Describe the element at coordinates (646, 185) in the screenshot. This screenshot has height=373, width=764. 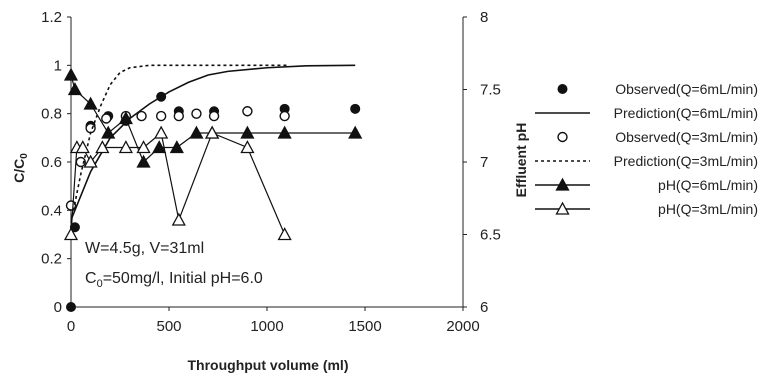
I see `legend-item: pH(Q=6mL/min)` at that location.